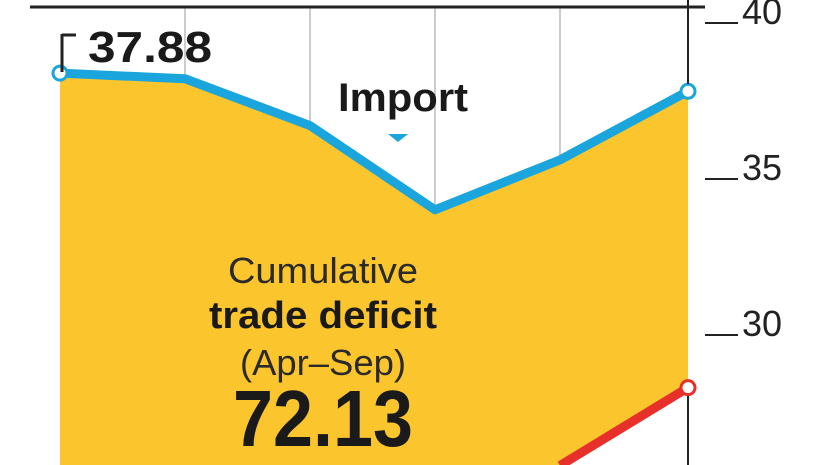 Image resolution: width=826 pixels, height=465 pixels. Describe the element at coordinates (624, 424) in the screenshot. I see `export-line` at that location.